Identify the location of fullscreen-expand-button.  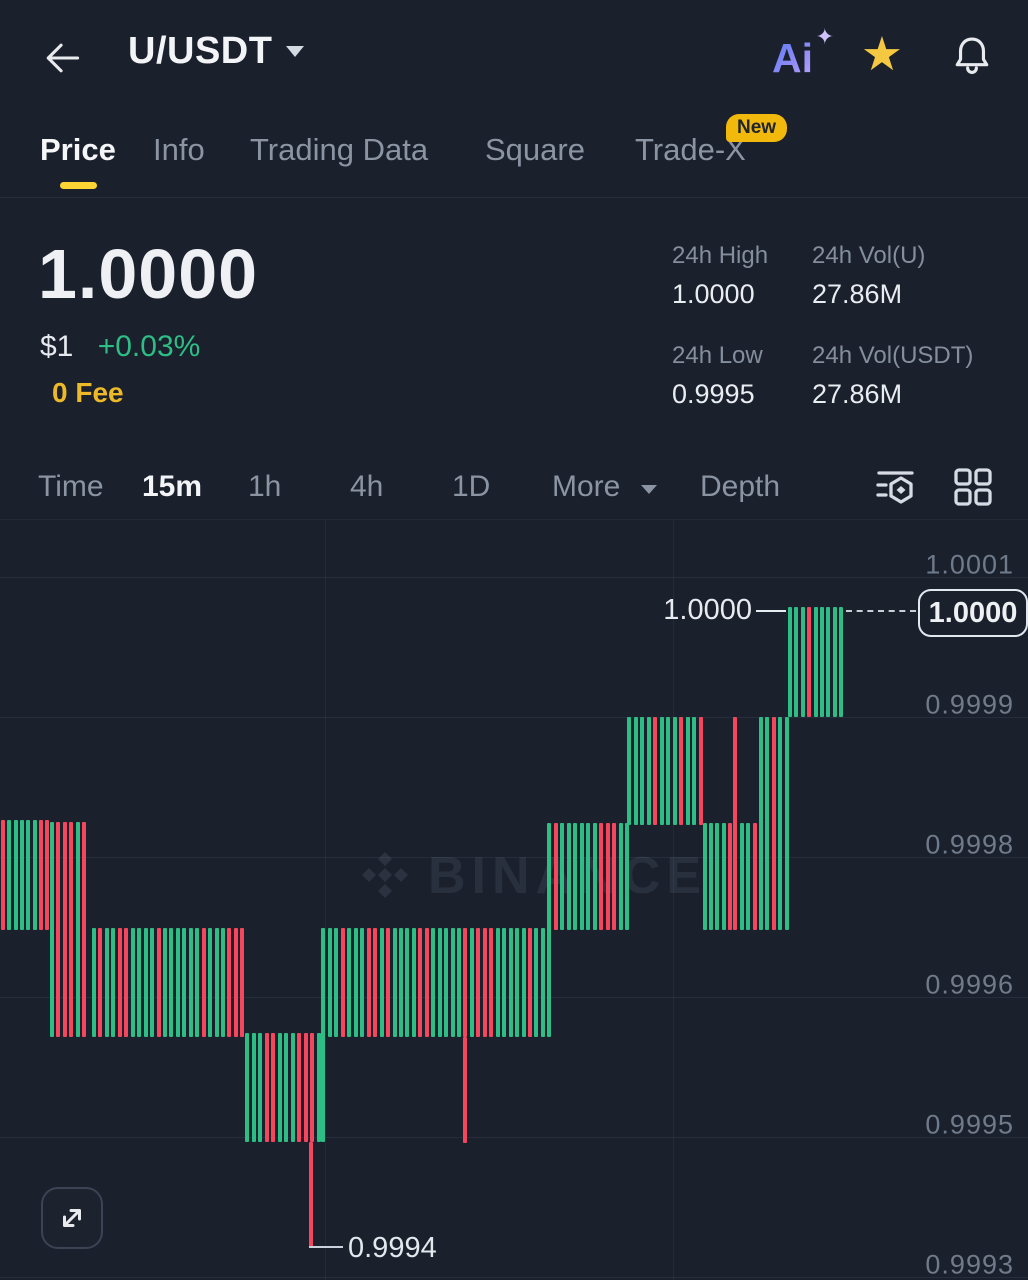
(72, 1218).